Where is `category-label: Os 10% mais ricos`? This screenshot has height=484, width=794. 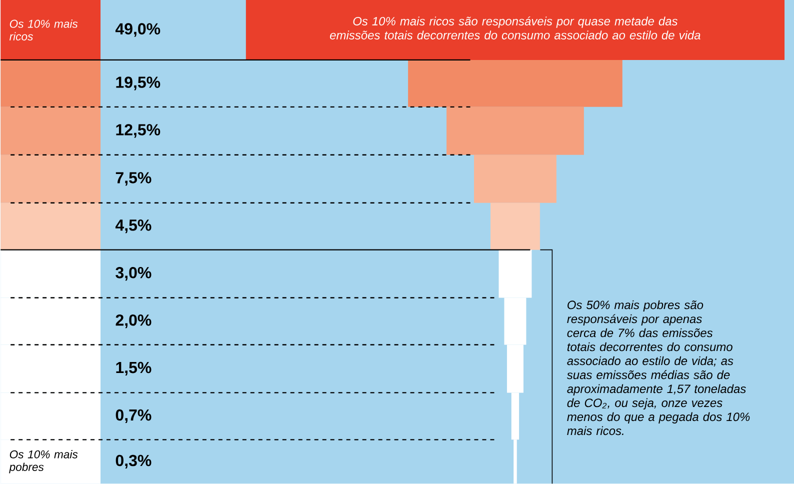 category-label: Os 10% mais ricos is located at coordinates (43, 29).